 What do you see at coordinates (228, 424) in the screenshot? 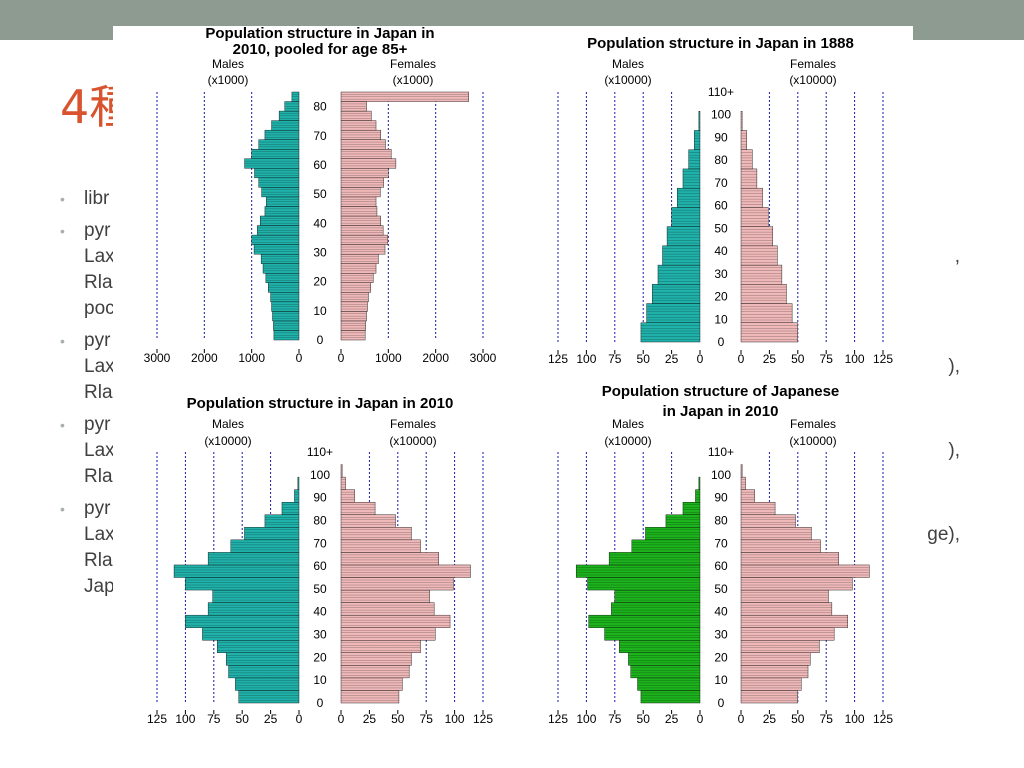
I see `male-axis-label: Males` at bounding box center [228, 424].